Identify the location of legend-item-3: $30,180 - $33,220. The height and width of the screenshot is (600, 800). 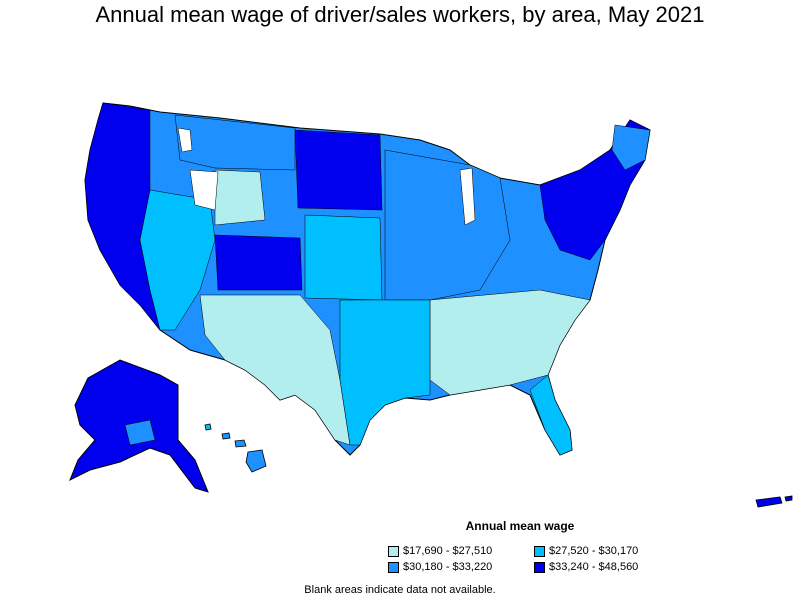
(440, 567).